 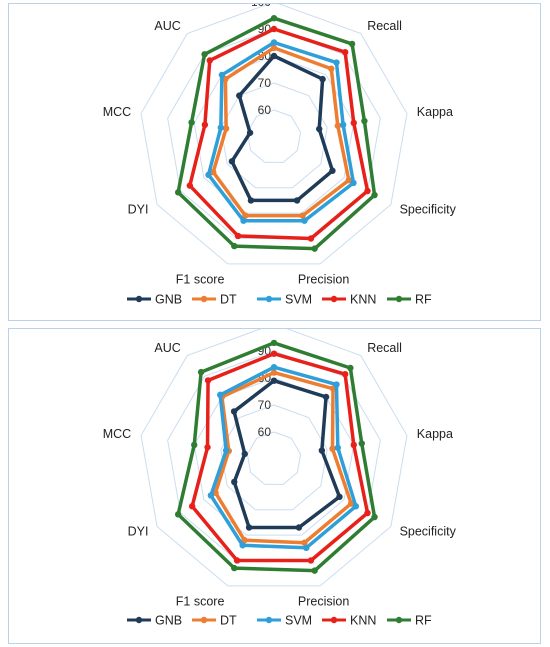 What do you see at coordinates (154, 621) in the screenshot?
I see `legend-item: GNB` at bounding box center [154, 621].